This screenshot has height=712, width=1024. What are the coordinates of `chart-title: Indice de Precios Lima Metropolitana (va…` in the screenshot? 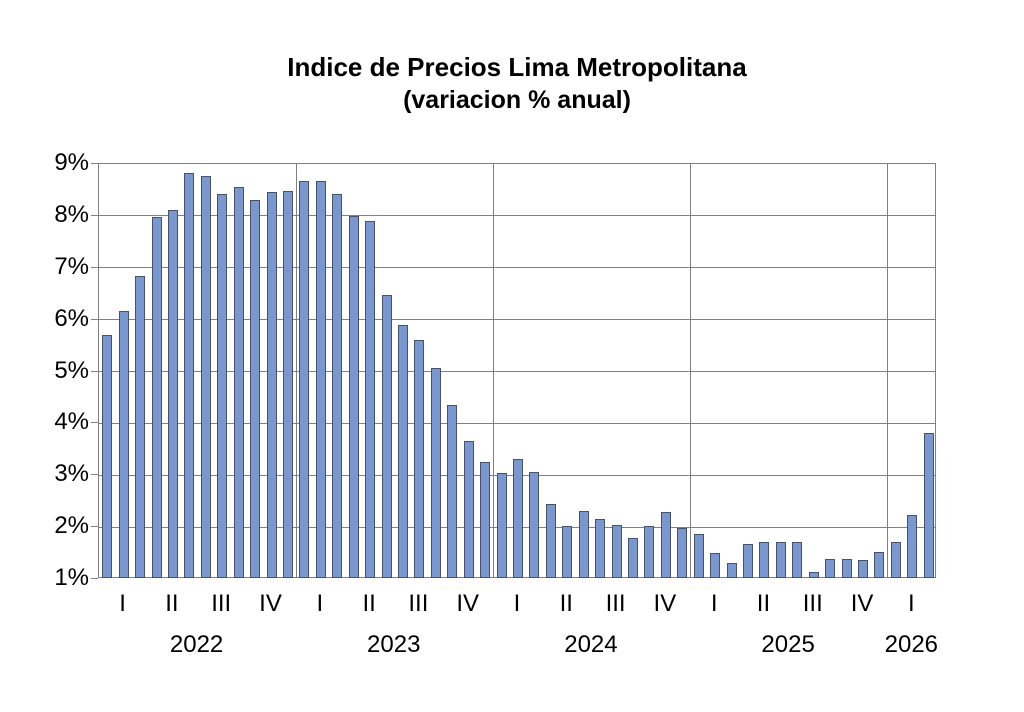 It's located at (517, 83).